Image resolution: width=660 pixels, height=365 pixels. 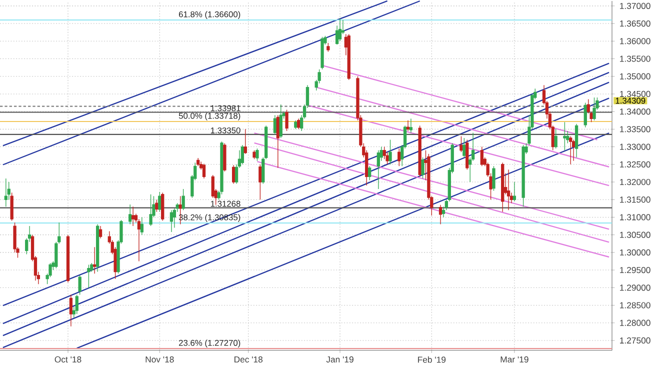 What do you see at coordinates (635, 270) in the screenshot?
I see `y-tick-label: 1.29500` at bounding box center [635, 270].